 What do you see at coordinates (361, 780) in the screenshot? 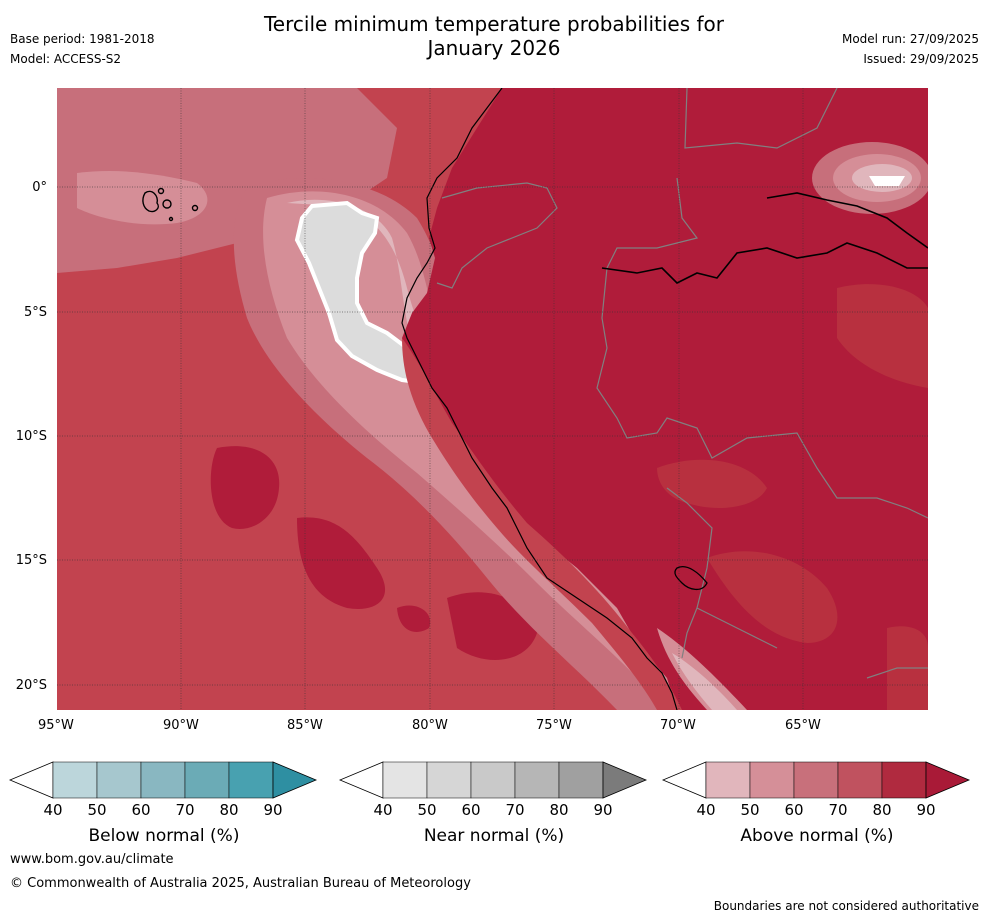
I see `cb-near-low-extend` at bounding box center [361, 780].